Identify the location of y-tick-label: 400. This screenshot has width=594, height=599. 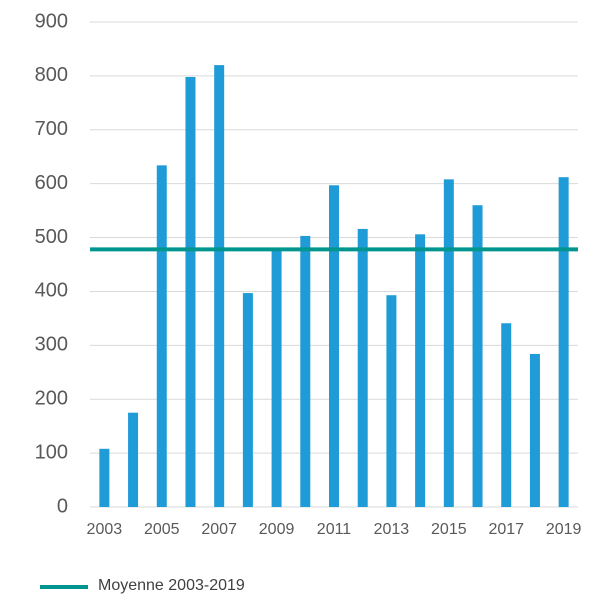
(51, 291).